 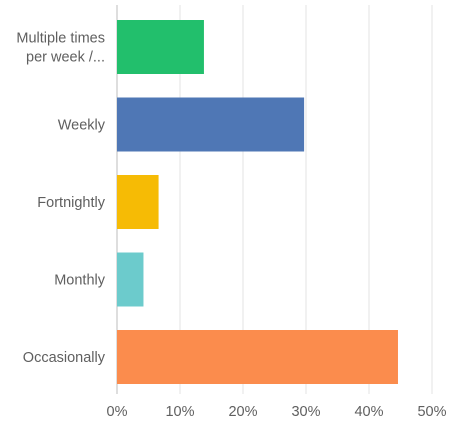 What do you see at coordinates (117, 412) in the screenshot?
I see `x-tick-label: 0%` at bounding box center [117, 412].